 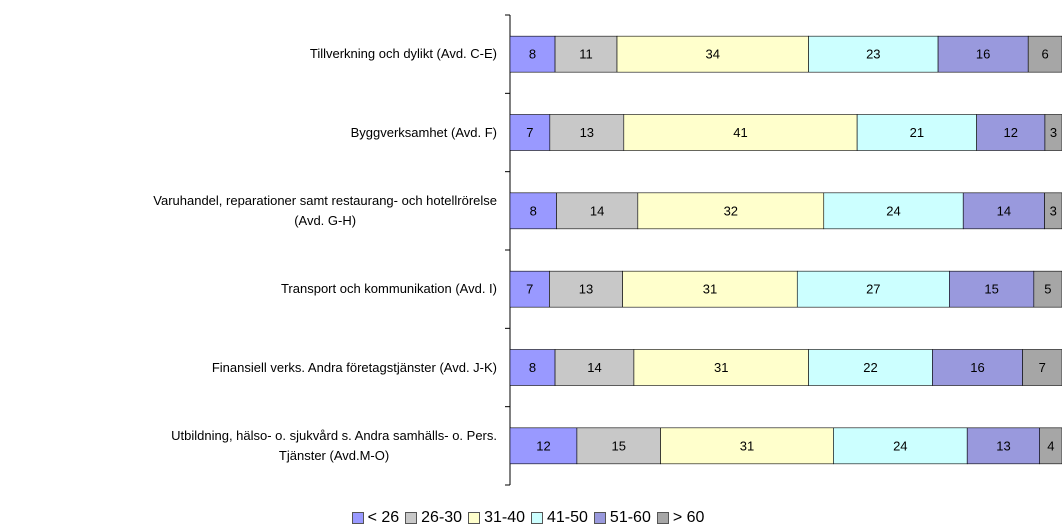 I want to click on data-label: 32, so click(x=731, y=210).